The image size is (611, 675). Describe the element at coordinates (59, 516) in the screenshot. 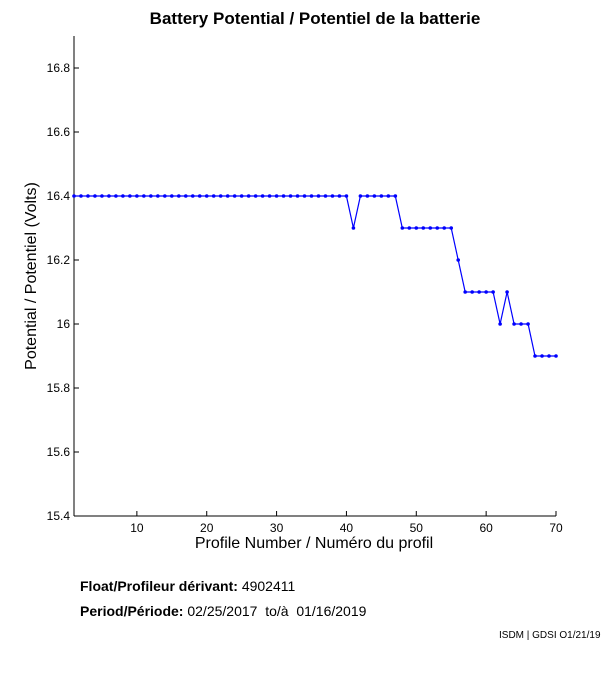

I see `y-tick-label: 15.4` at that location.